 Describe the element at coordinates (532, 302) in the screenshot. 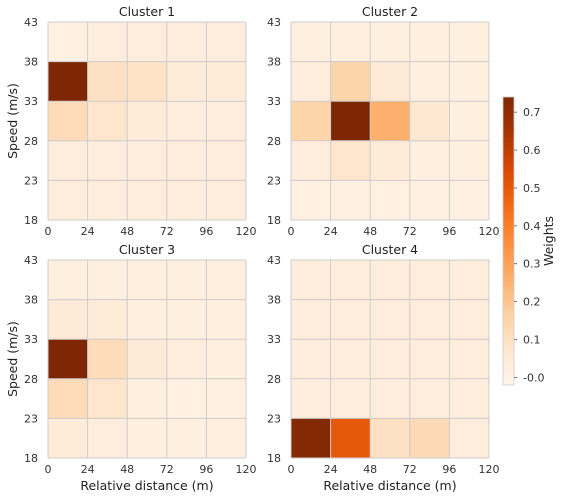

I see `colorbar-tick-label: 0.2` at that location.